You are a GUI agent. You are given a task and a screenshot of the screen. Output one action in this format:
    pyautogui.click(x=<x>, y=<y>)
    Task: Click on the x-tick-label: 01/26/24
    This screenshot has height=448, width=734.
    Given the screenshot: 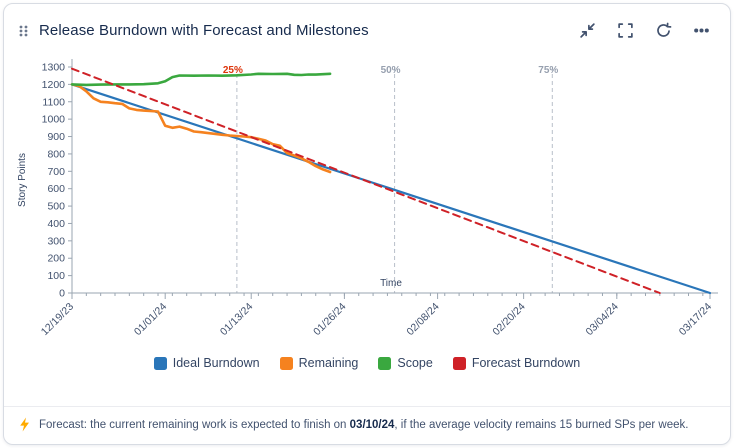 What is the action you would take?
    pyautogui.click(x=329, y=319)
    